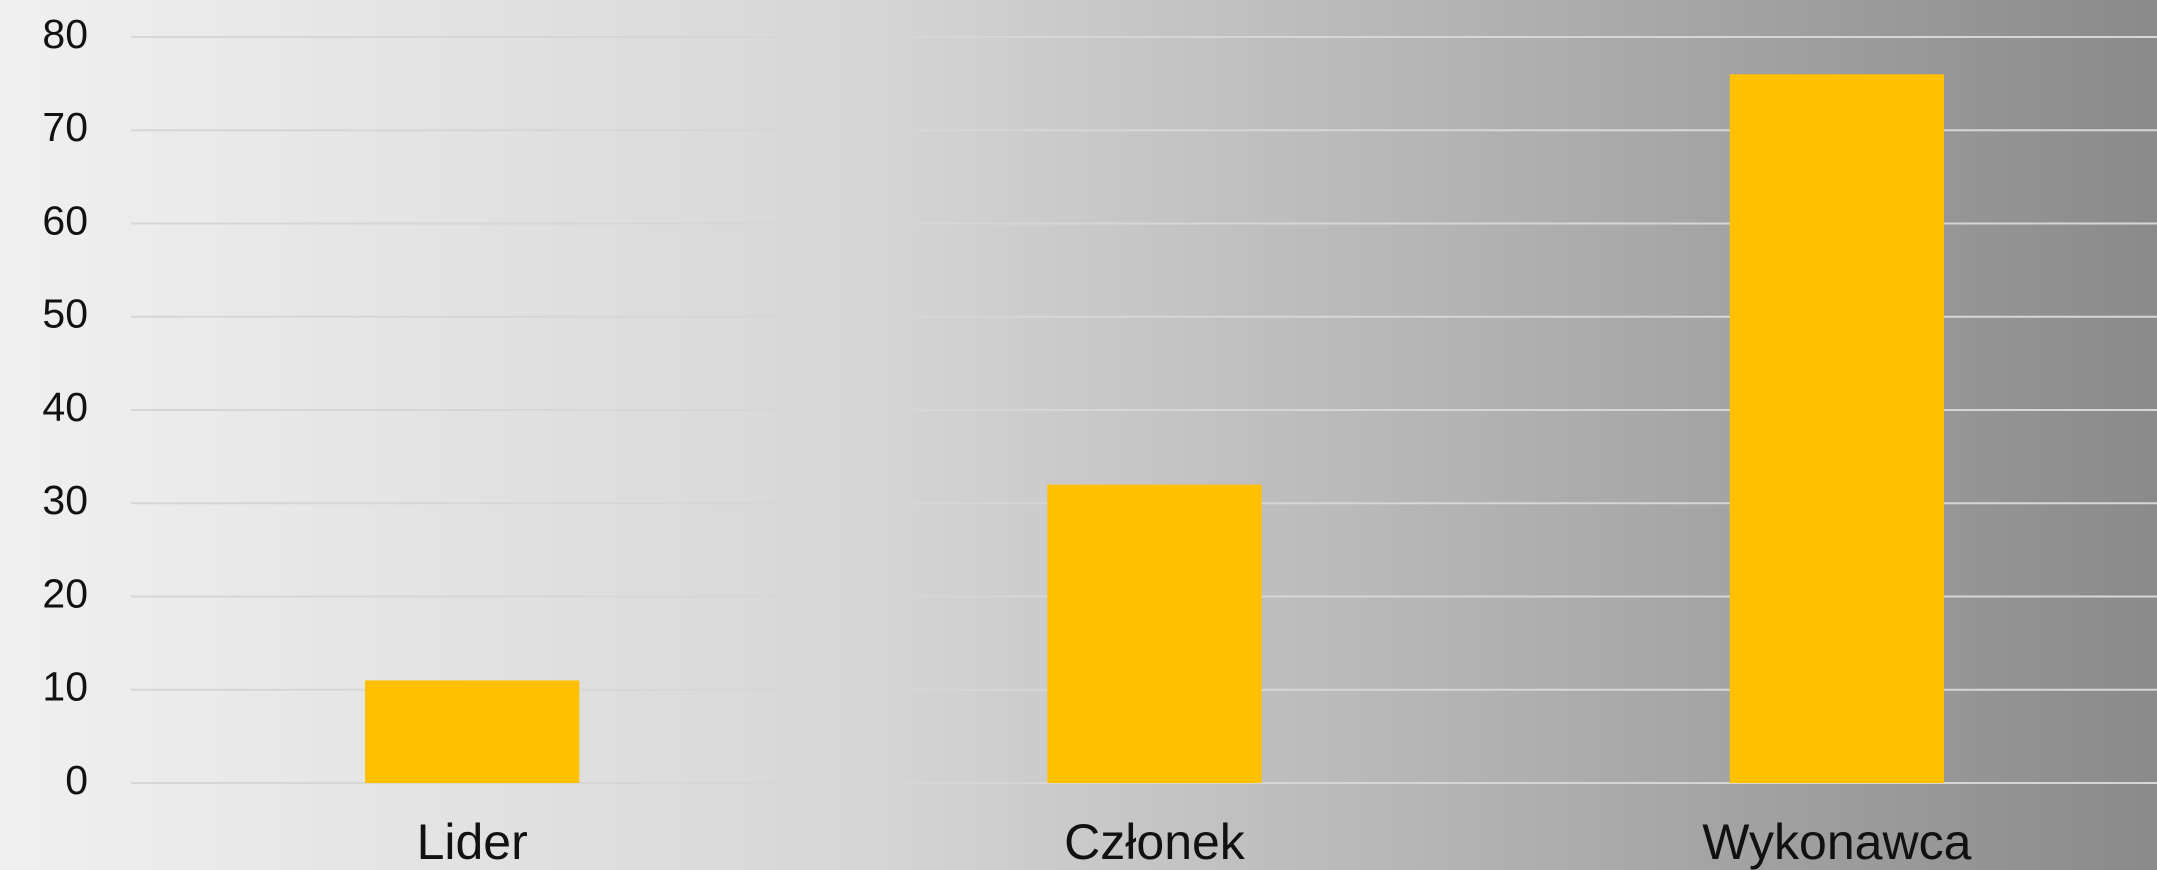 This screenshot has width=2157, height=870. What do you see at coordinates (65, 687) in the screenshot?
I see `y-tick-label: 10` at bounding box center [65, 687].